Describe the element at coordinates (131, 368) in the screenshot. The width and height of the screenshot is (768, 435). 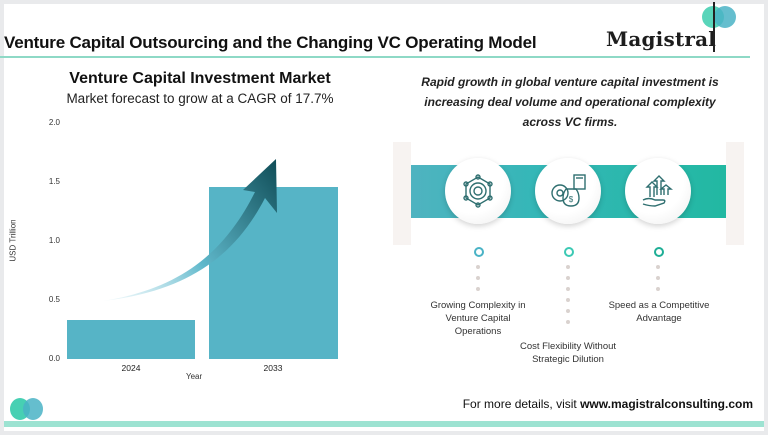
I see `x-tick: 2024` at that location.